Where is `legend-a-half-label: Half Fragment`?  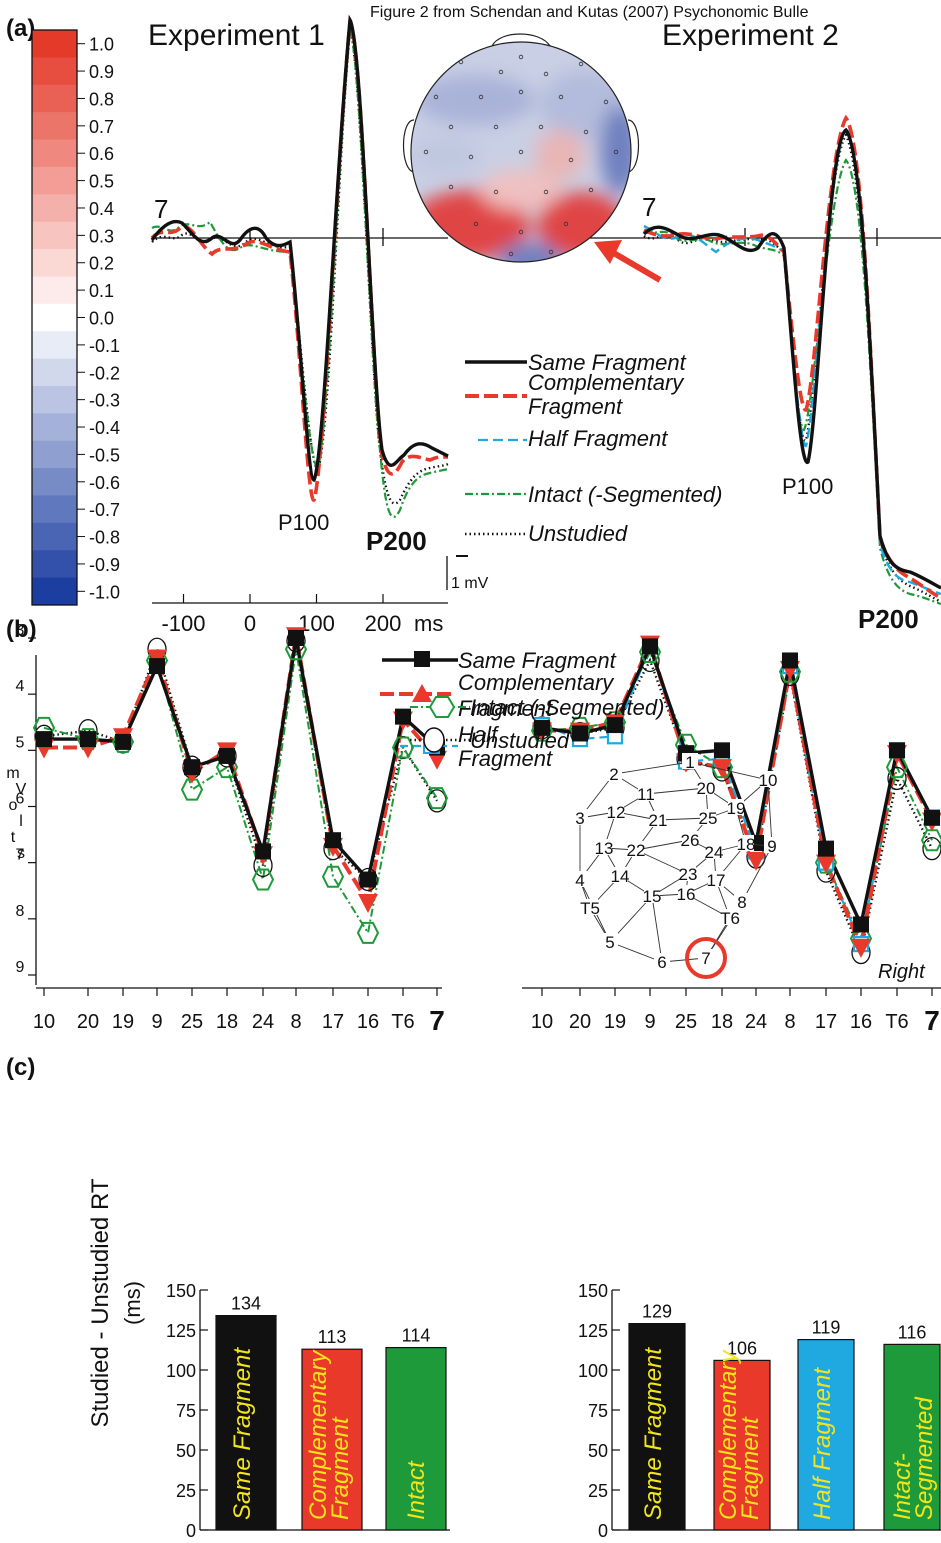
legend-a-half-label: Half Fragment is located at coordinates (598, 438).